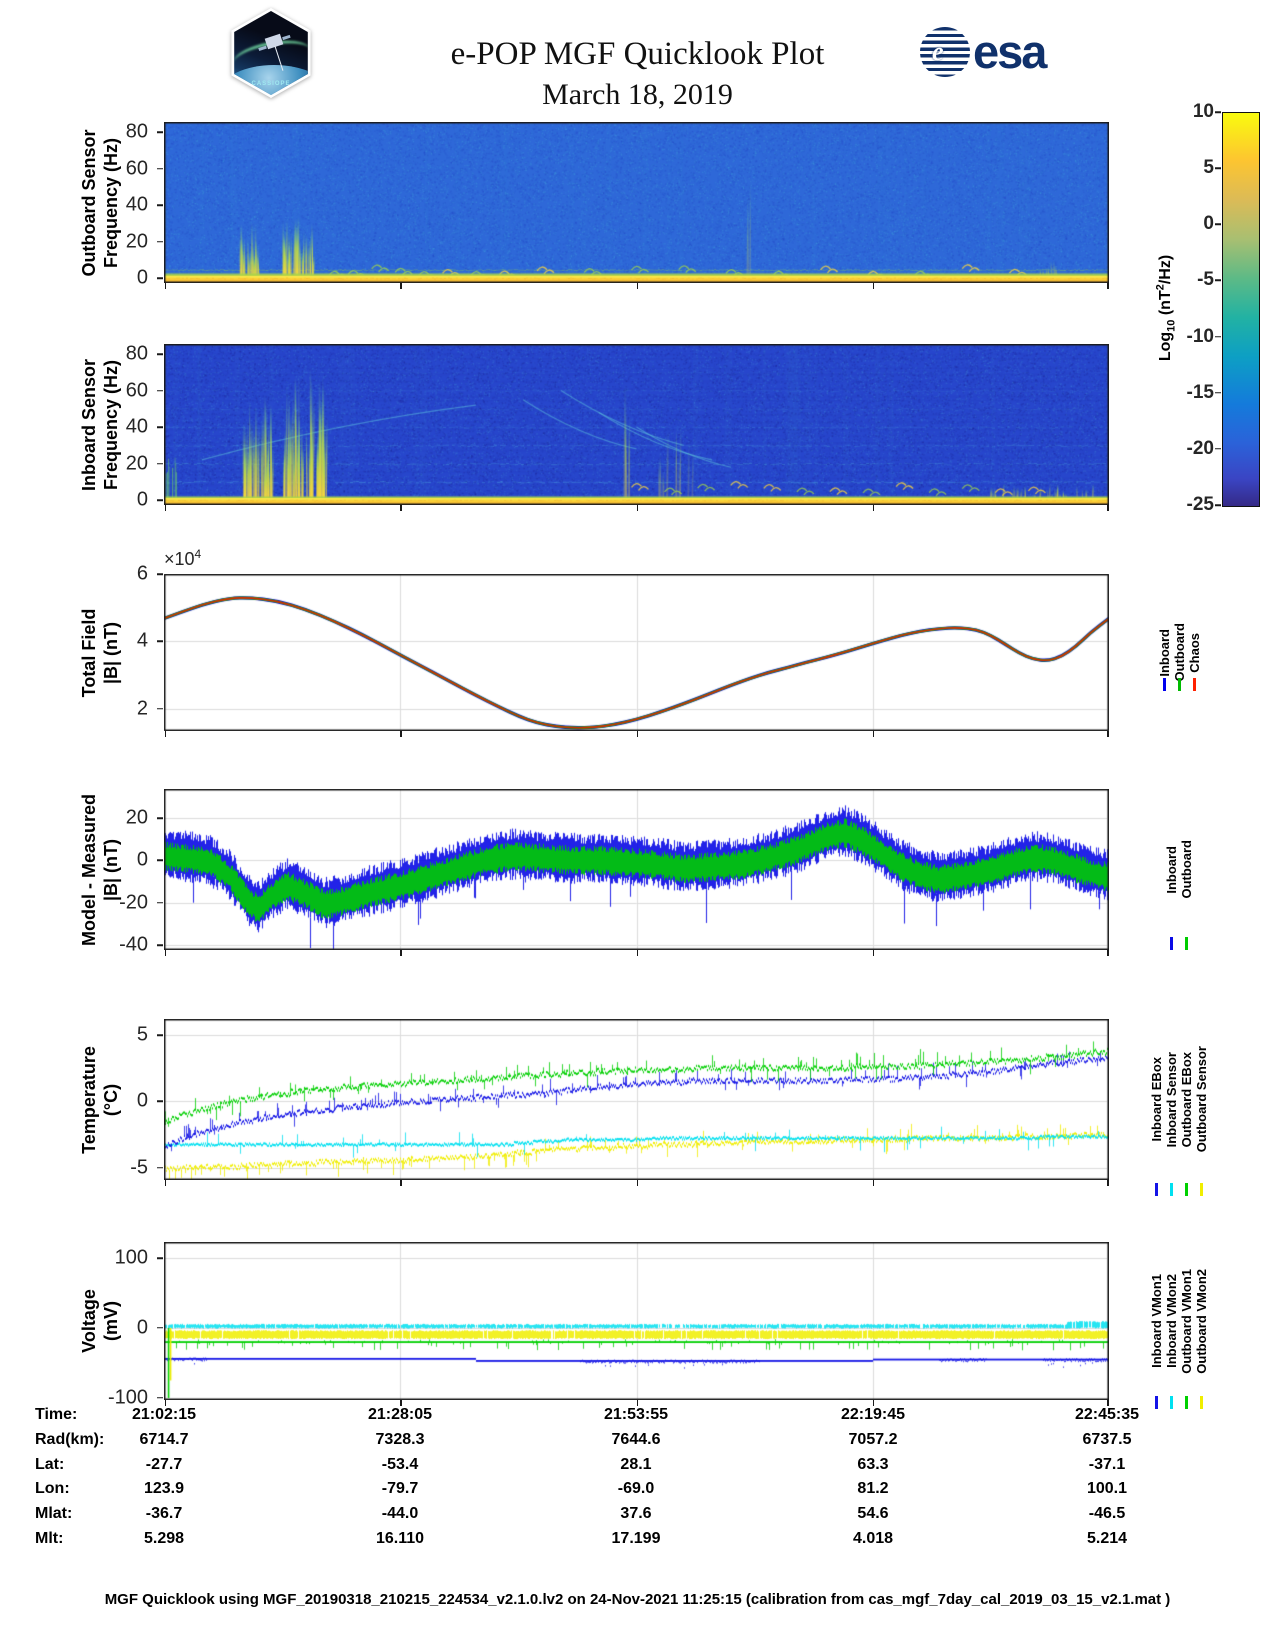 This screenshot has height=1650, width=1275. I want to click on y-tick-label: 40, so click(136, 426).